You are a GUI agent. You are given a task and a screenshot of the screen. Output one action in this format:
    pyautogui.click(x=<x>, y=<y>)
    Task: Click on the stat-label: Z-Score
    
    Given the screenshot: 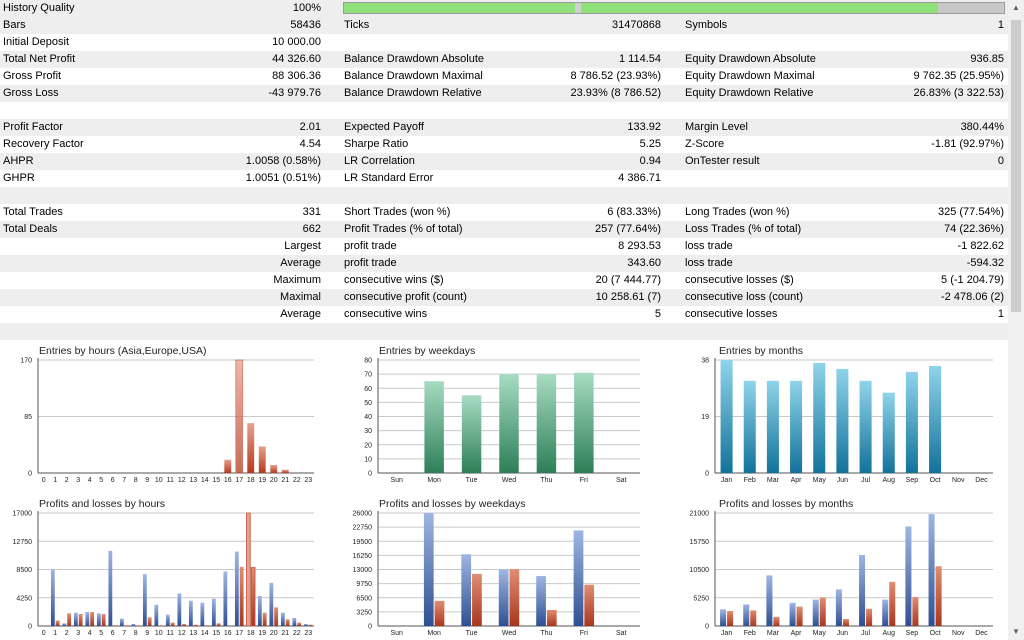 What is the action you would take?
    pyautogui.click(x=705, y=144)
    